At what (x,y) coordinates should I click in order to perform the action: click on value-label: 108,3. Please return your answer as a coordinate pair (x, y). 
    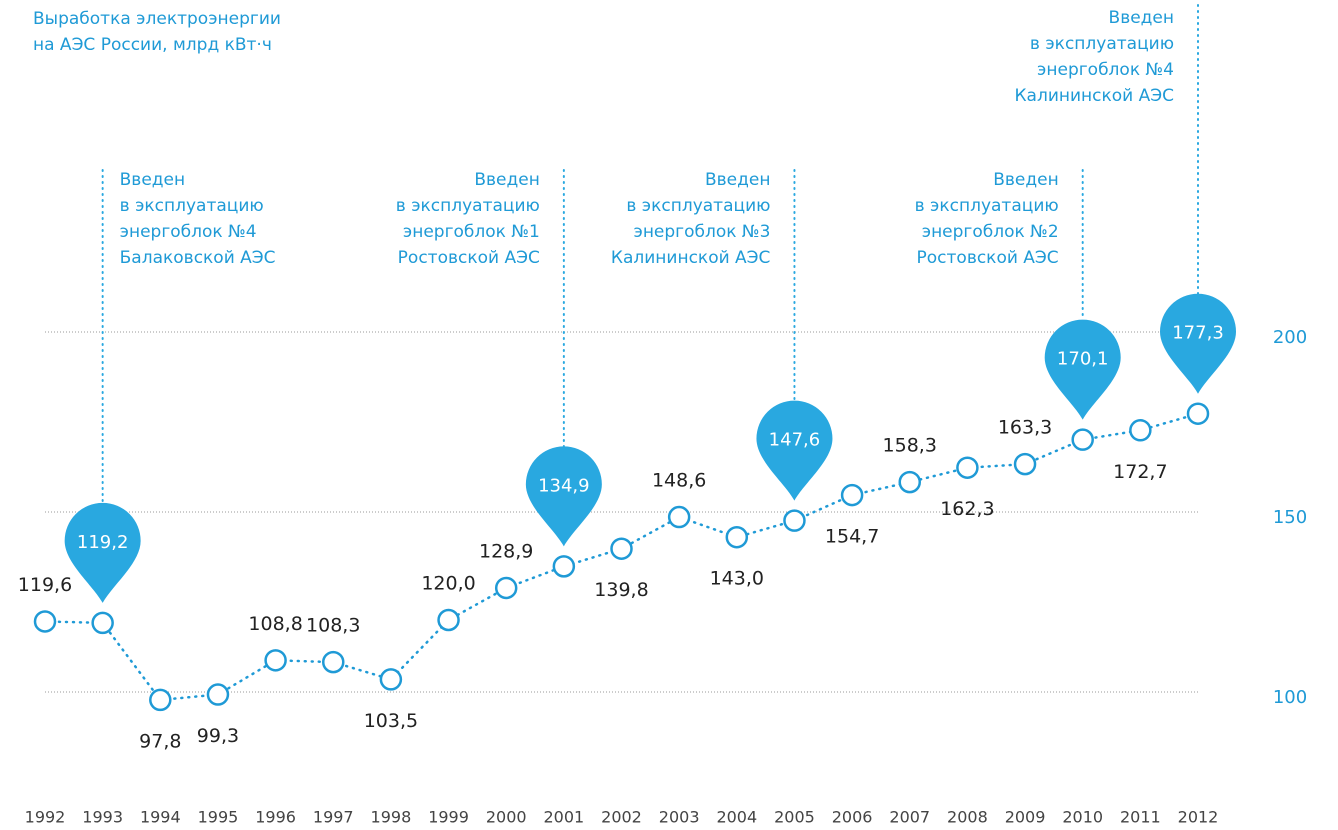
    Looking at the image, I should click on (333, 626).